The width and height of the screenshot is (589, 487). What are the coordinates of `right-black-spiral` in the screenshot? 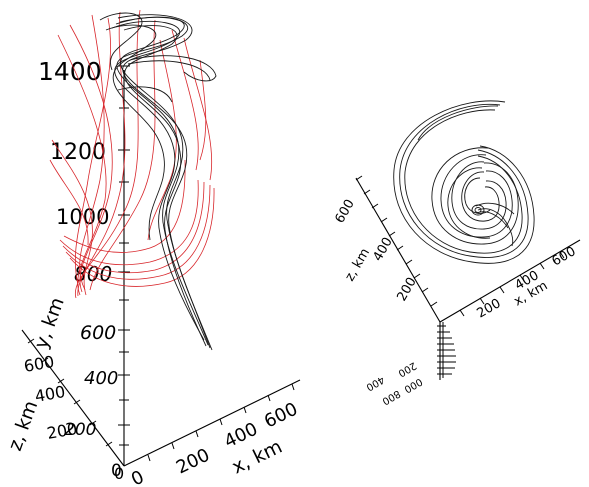 It's located at (464, 182).